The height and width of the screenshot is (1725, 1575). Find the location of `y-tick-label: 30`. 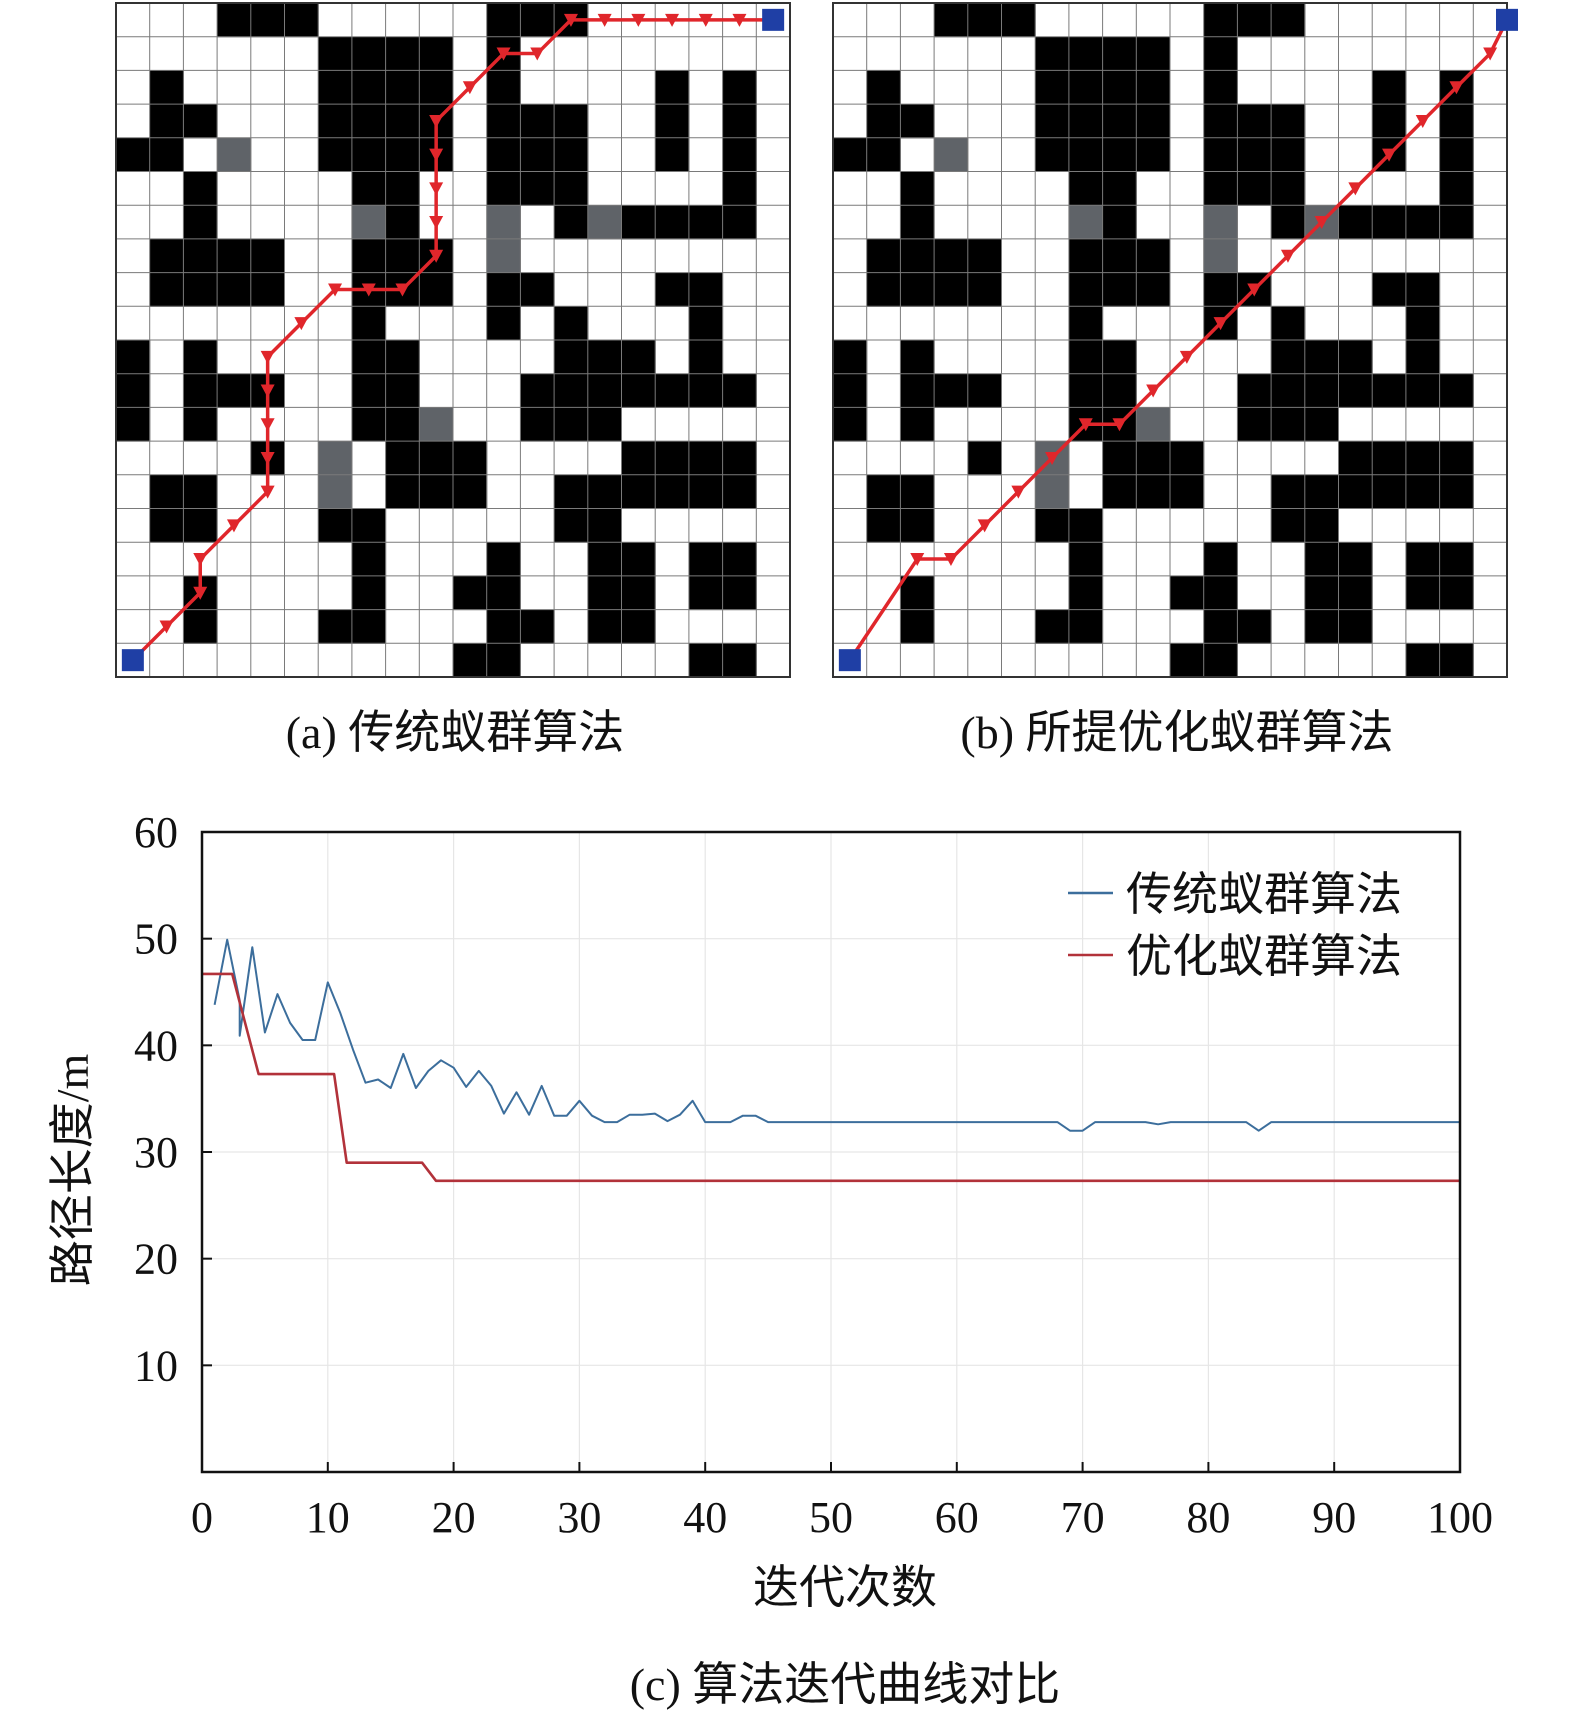

y-tick-label: 30 is located at coordinates (156, 1152).